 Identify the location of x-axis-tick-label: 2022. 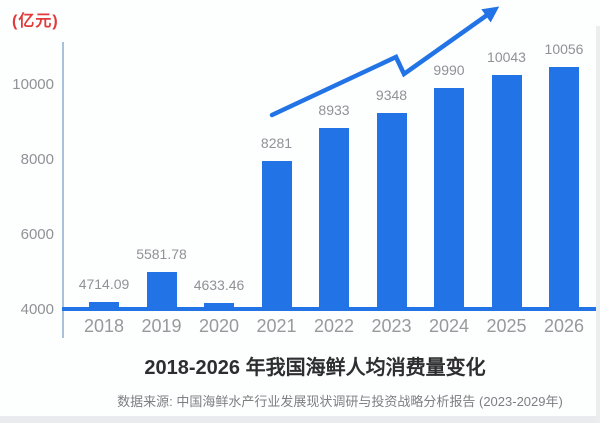
(334, 326).